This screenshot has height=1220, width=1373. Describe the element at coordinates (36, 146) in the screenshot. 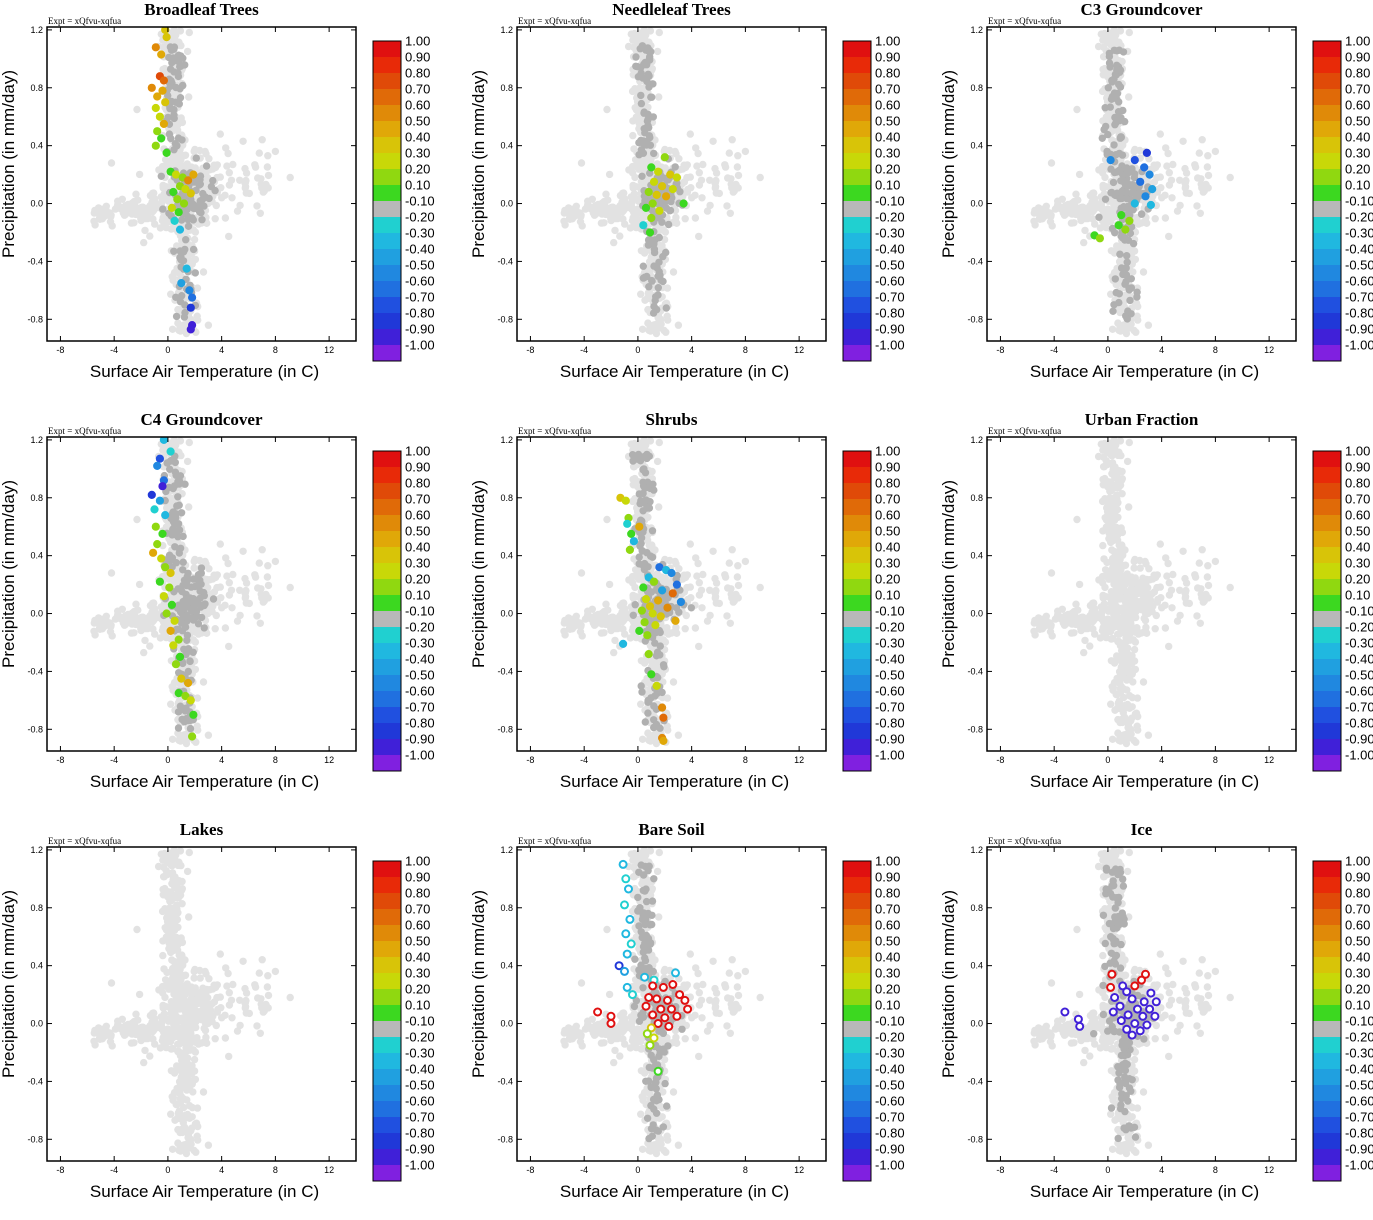

I see `y-tick-label: 0.4` at that location.